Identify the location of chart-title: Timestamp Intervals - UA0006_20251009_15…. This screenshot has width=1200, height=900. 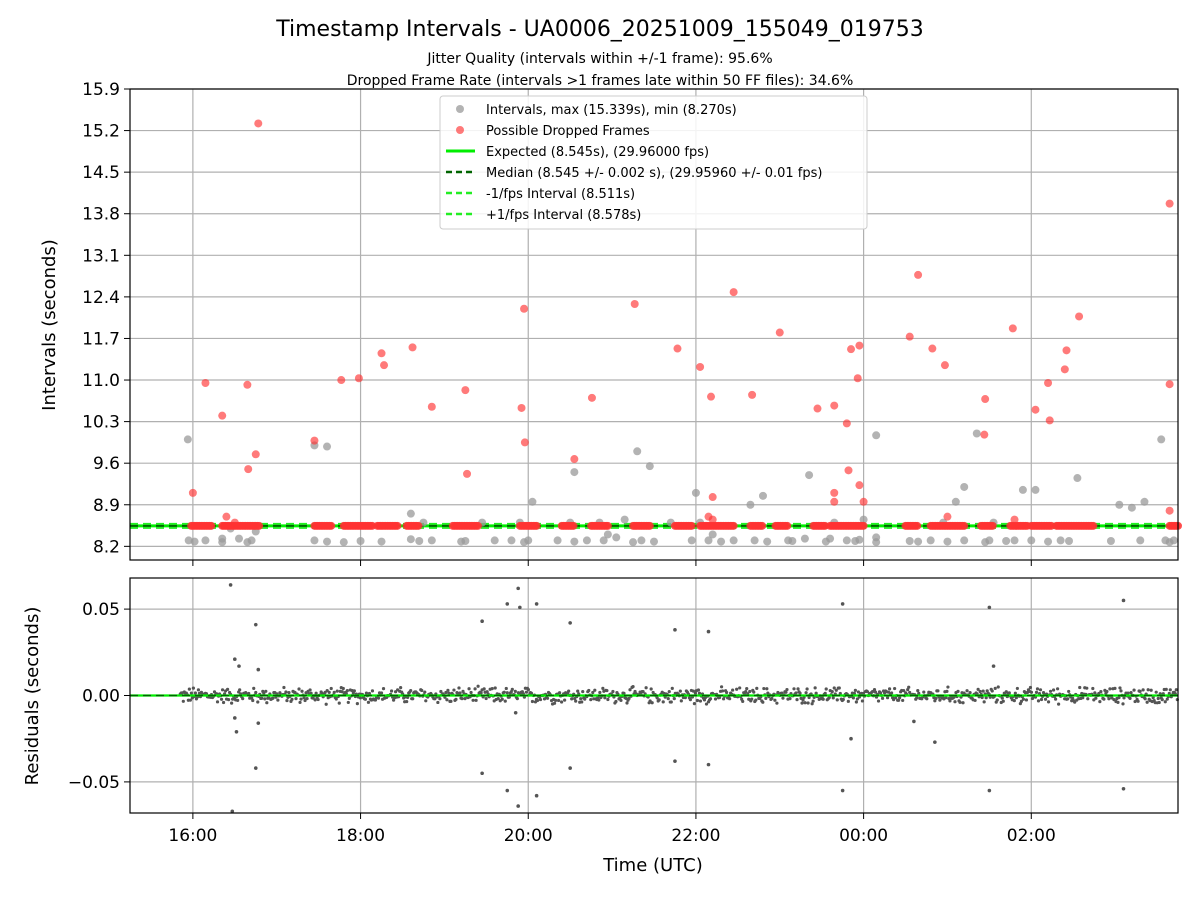
(599, 29).